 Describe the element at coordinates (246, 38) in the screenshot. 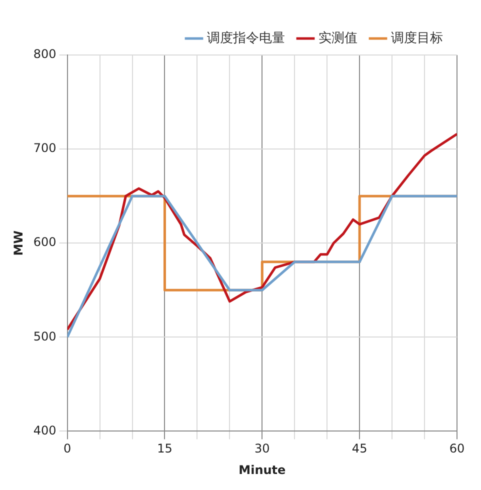

I see `legend-label: 调度指令电量` at that location.